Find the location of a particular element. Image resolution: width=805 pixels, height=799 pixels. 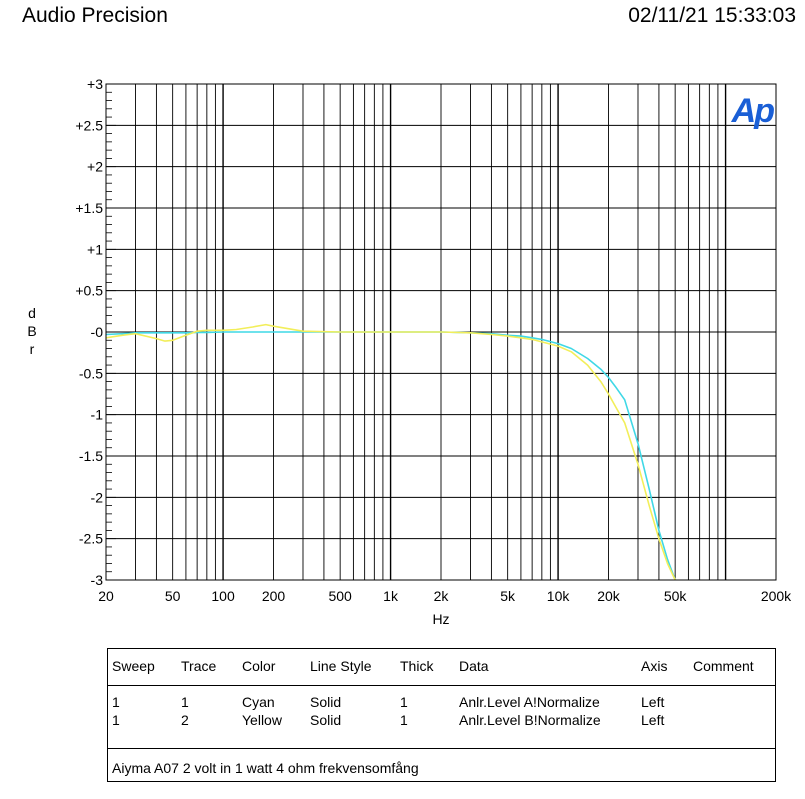

x-tick-label: 1k is located at coordinates (391, 596).